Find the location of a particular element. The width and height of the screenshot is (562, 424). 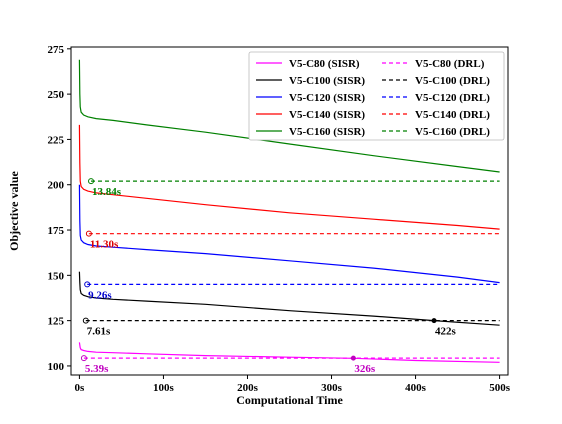

legend-item-label: V5-C140 (DRL) is located at coordinates (452, 115).